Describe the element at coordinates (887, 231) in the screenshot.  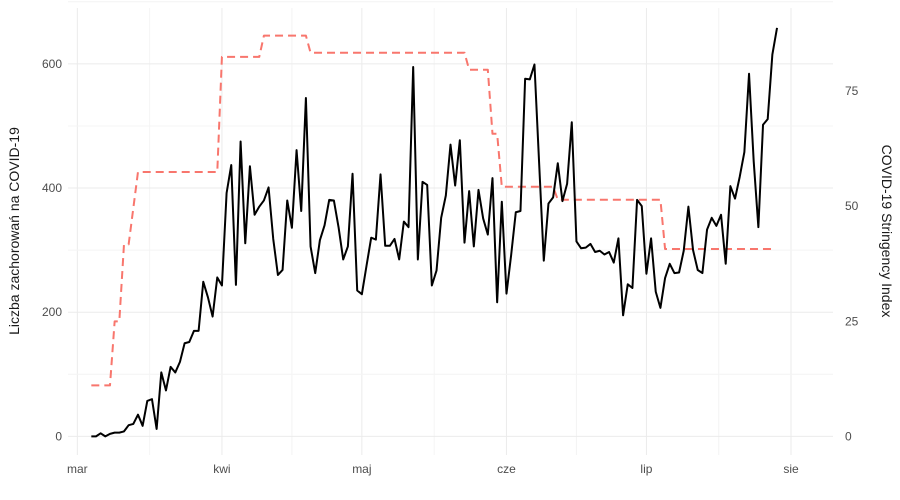
I see `y-right-axis-title: COVID-19 Stringency Index` at that location.